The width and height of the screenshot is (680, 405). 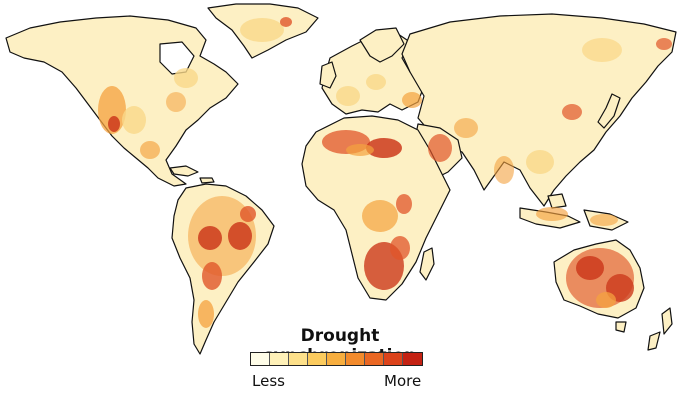 What do you see at coordinates (192, 174) in the screenshot?
I see `caribbean-islands` at bounding box center [192, 174].